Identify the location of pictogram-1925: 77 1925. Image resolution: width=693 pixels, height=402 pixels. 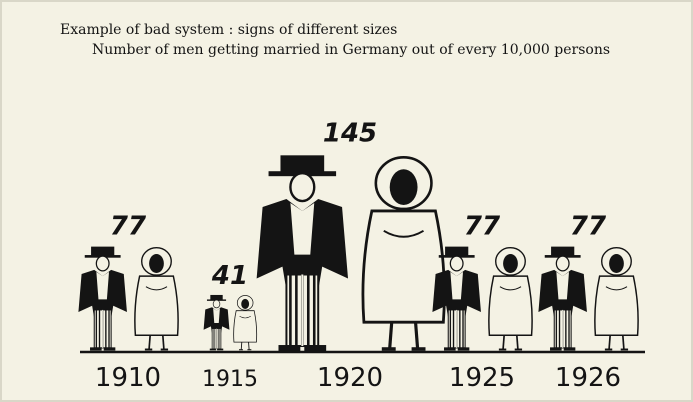
(482, 302).